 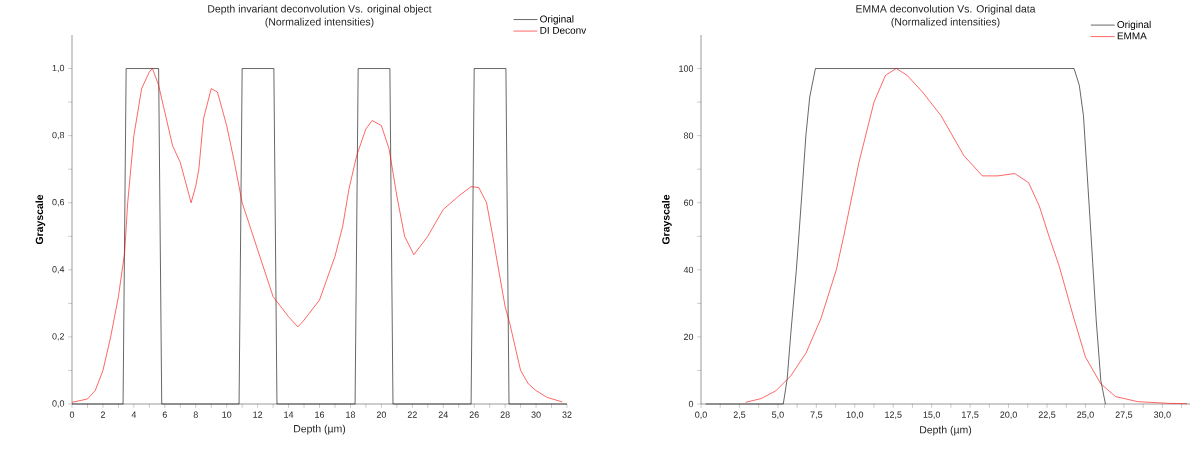 What do you see at coordinates (58, 404) in the screenshot?
I see `y-tick-label: 0,0` at bounding box center [58, 404].